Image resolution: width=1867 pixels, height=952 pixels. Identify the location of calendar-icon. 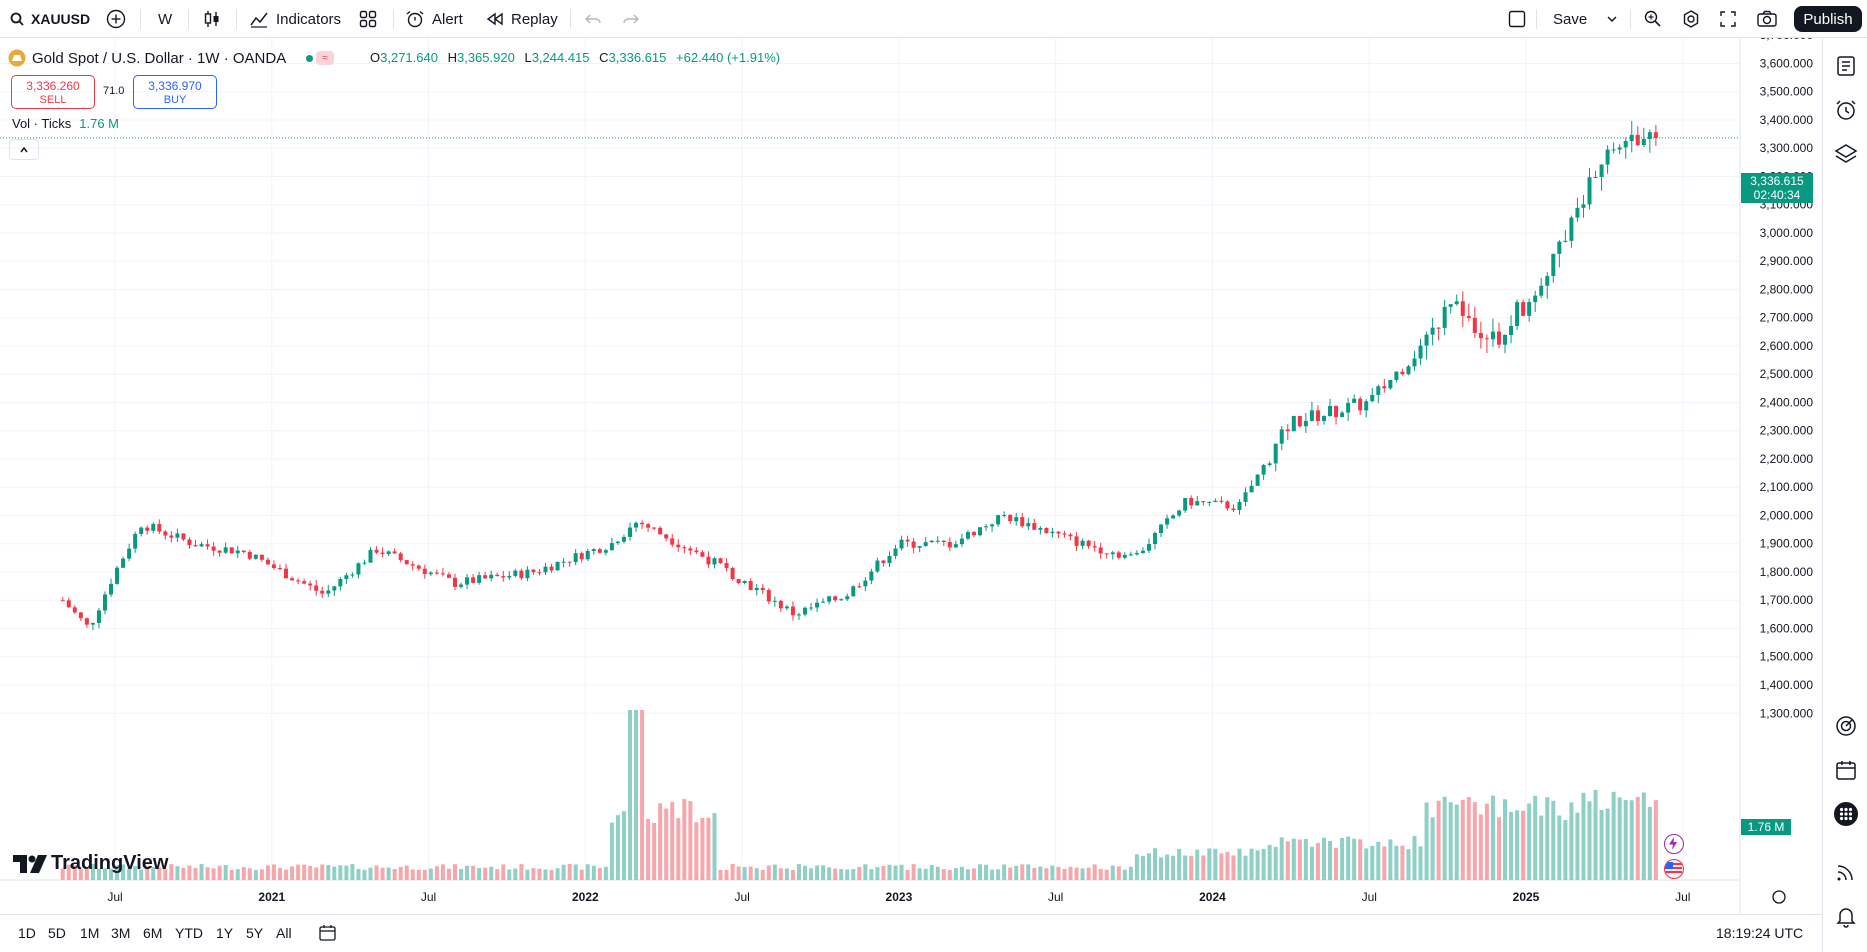
(1846, 770).